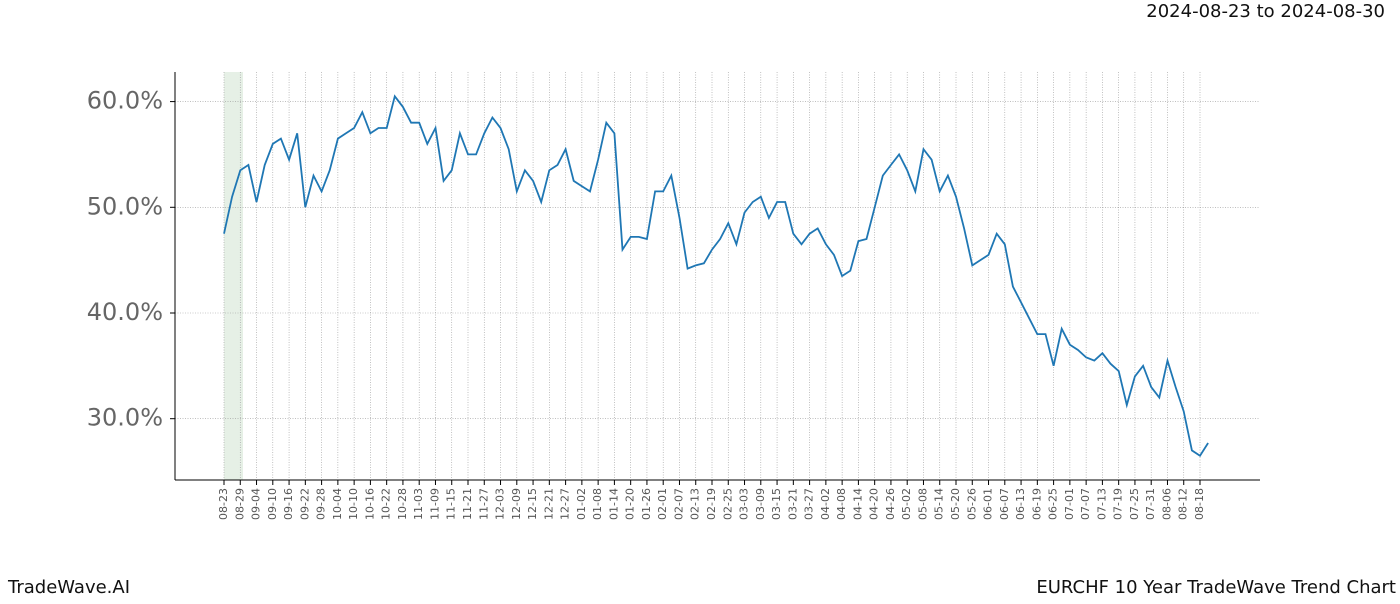  Describe the element at coordinates (890, 504) in the screenshot. I see `x-tick-label: 04-26` at that location.